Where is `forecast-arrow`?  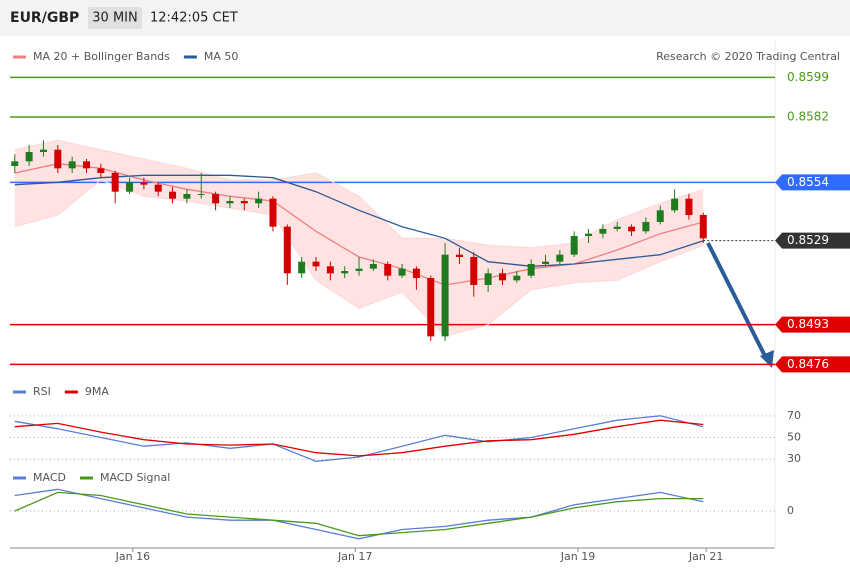 forecast-arrow is located at coordinates (737, 300).